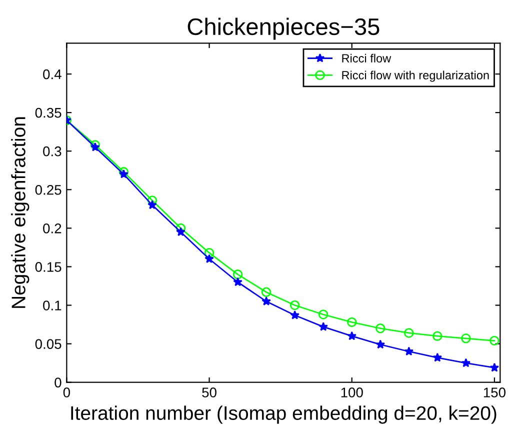  Describe the element at coordinates (48, 189) in the screenshot. I see `y-tick-label: 0.25` at that location.